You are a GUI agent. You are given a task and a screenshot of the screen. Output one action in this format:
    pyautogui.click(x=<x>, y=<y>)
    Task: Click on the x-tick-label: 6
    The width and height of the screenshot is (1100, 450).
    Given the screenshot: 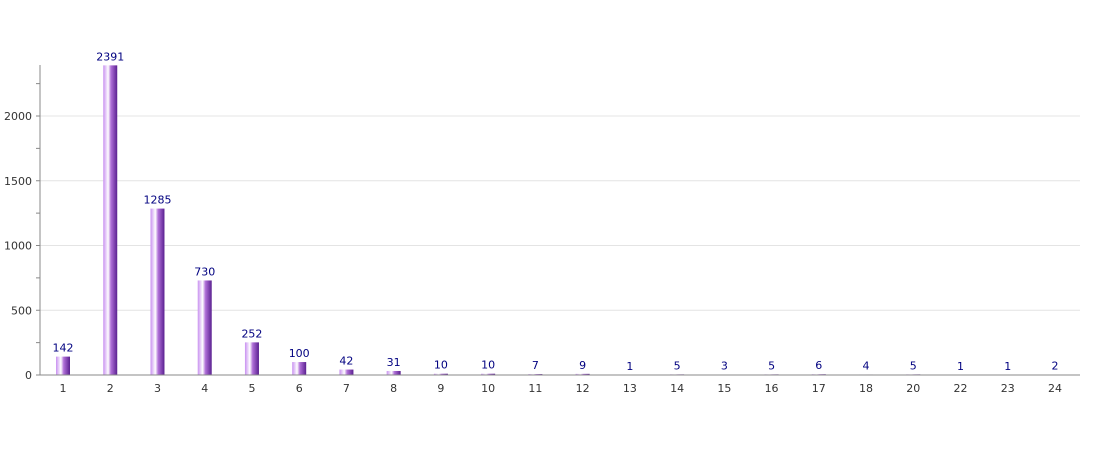 What is the action you would take?
    pyautogui.click(x=299, y=388)
    